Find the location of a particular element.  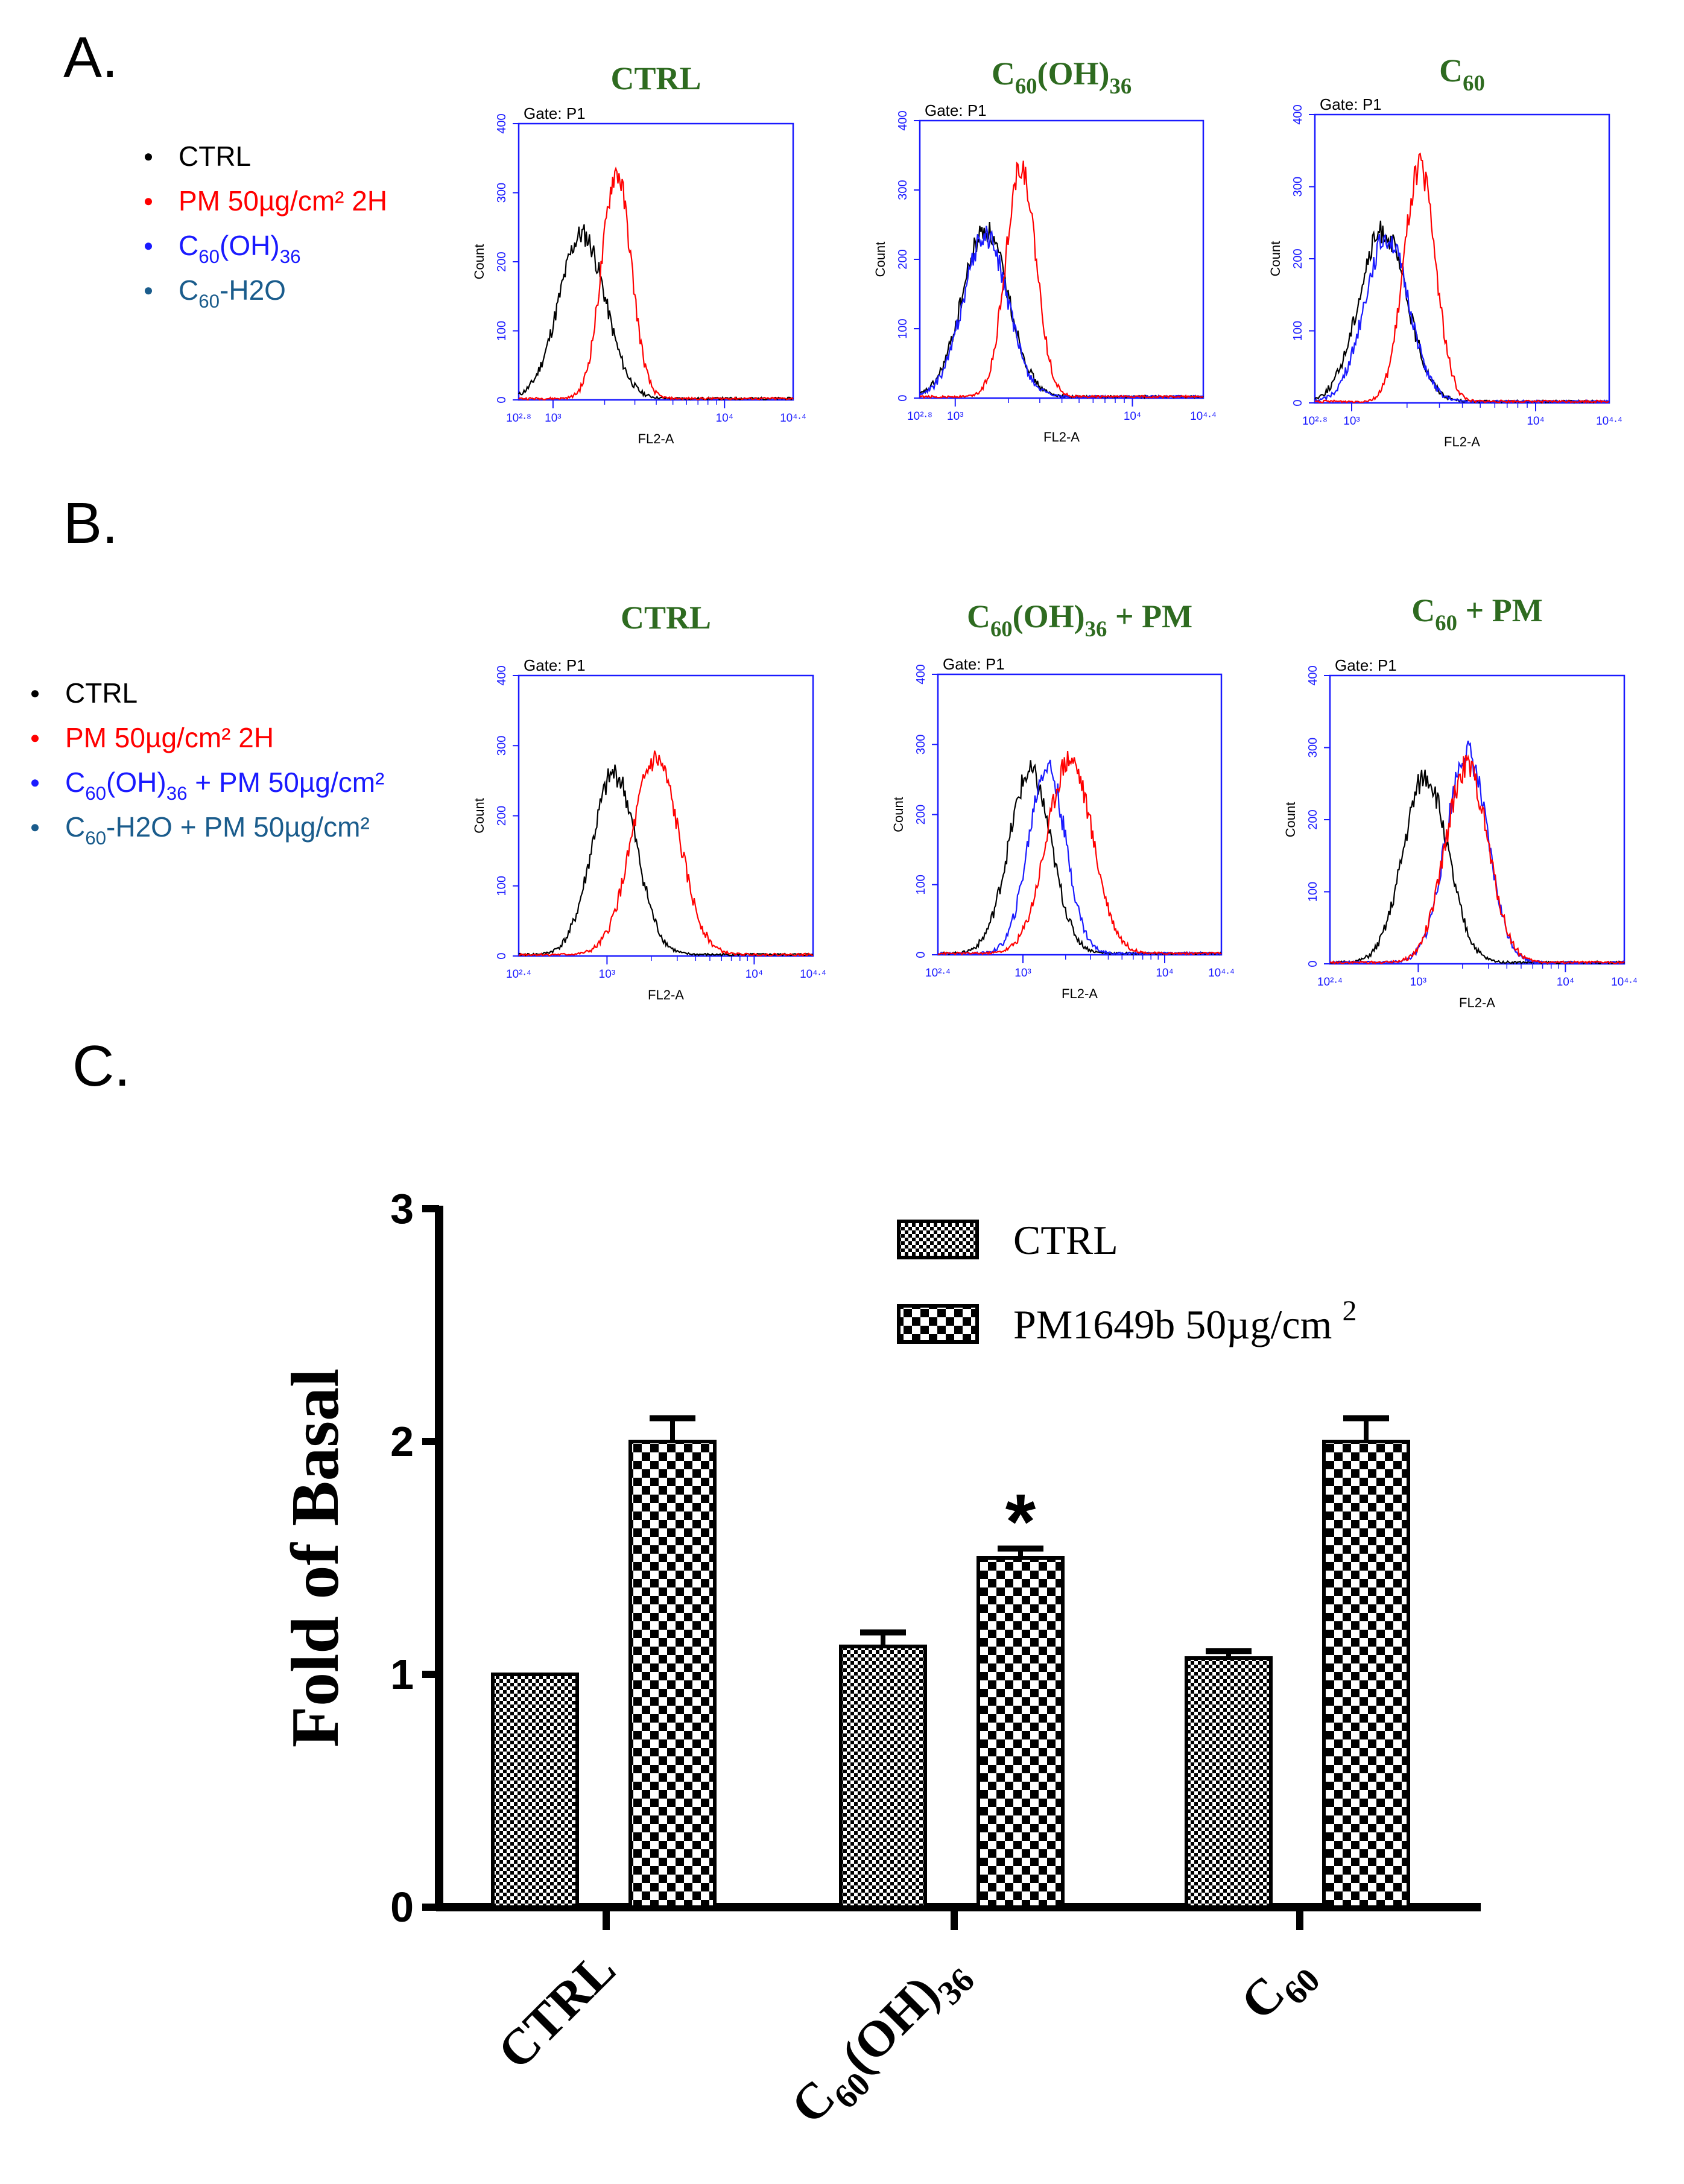

panel-a-letter: A. is located at coordinates (90, 58).